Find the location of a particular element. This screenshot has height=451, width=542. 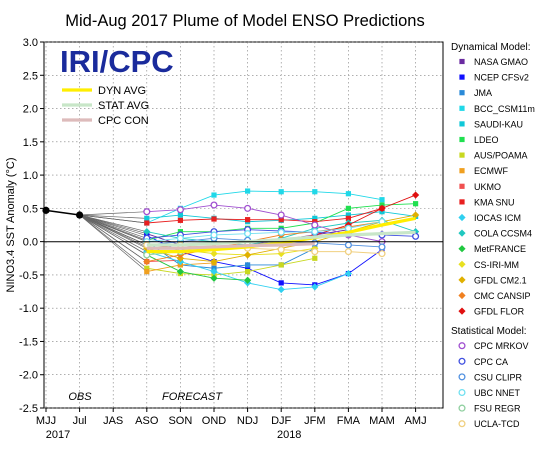

y-tick-label: 1.5 is located at coordinates (30, 143).